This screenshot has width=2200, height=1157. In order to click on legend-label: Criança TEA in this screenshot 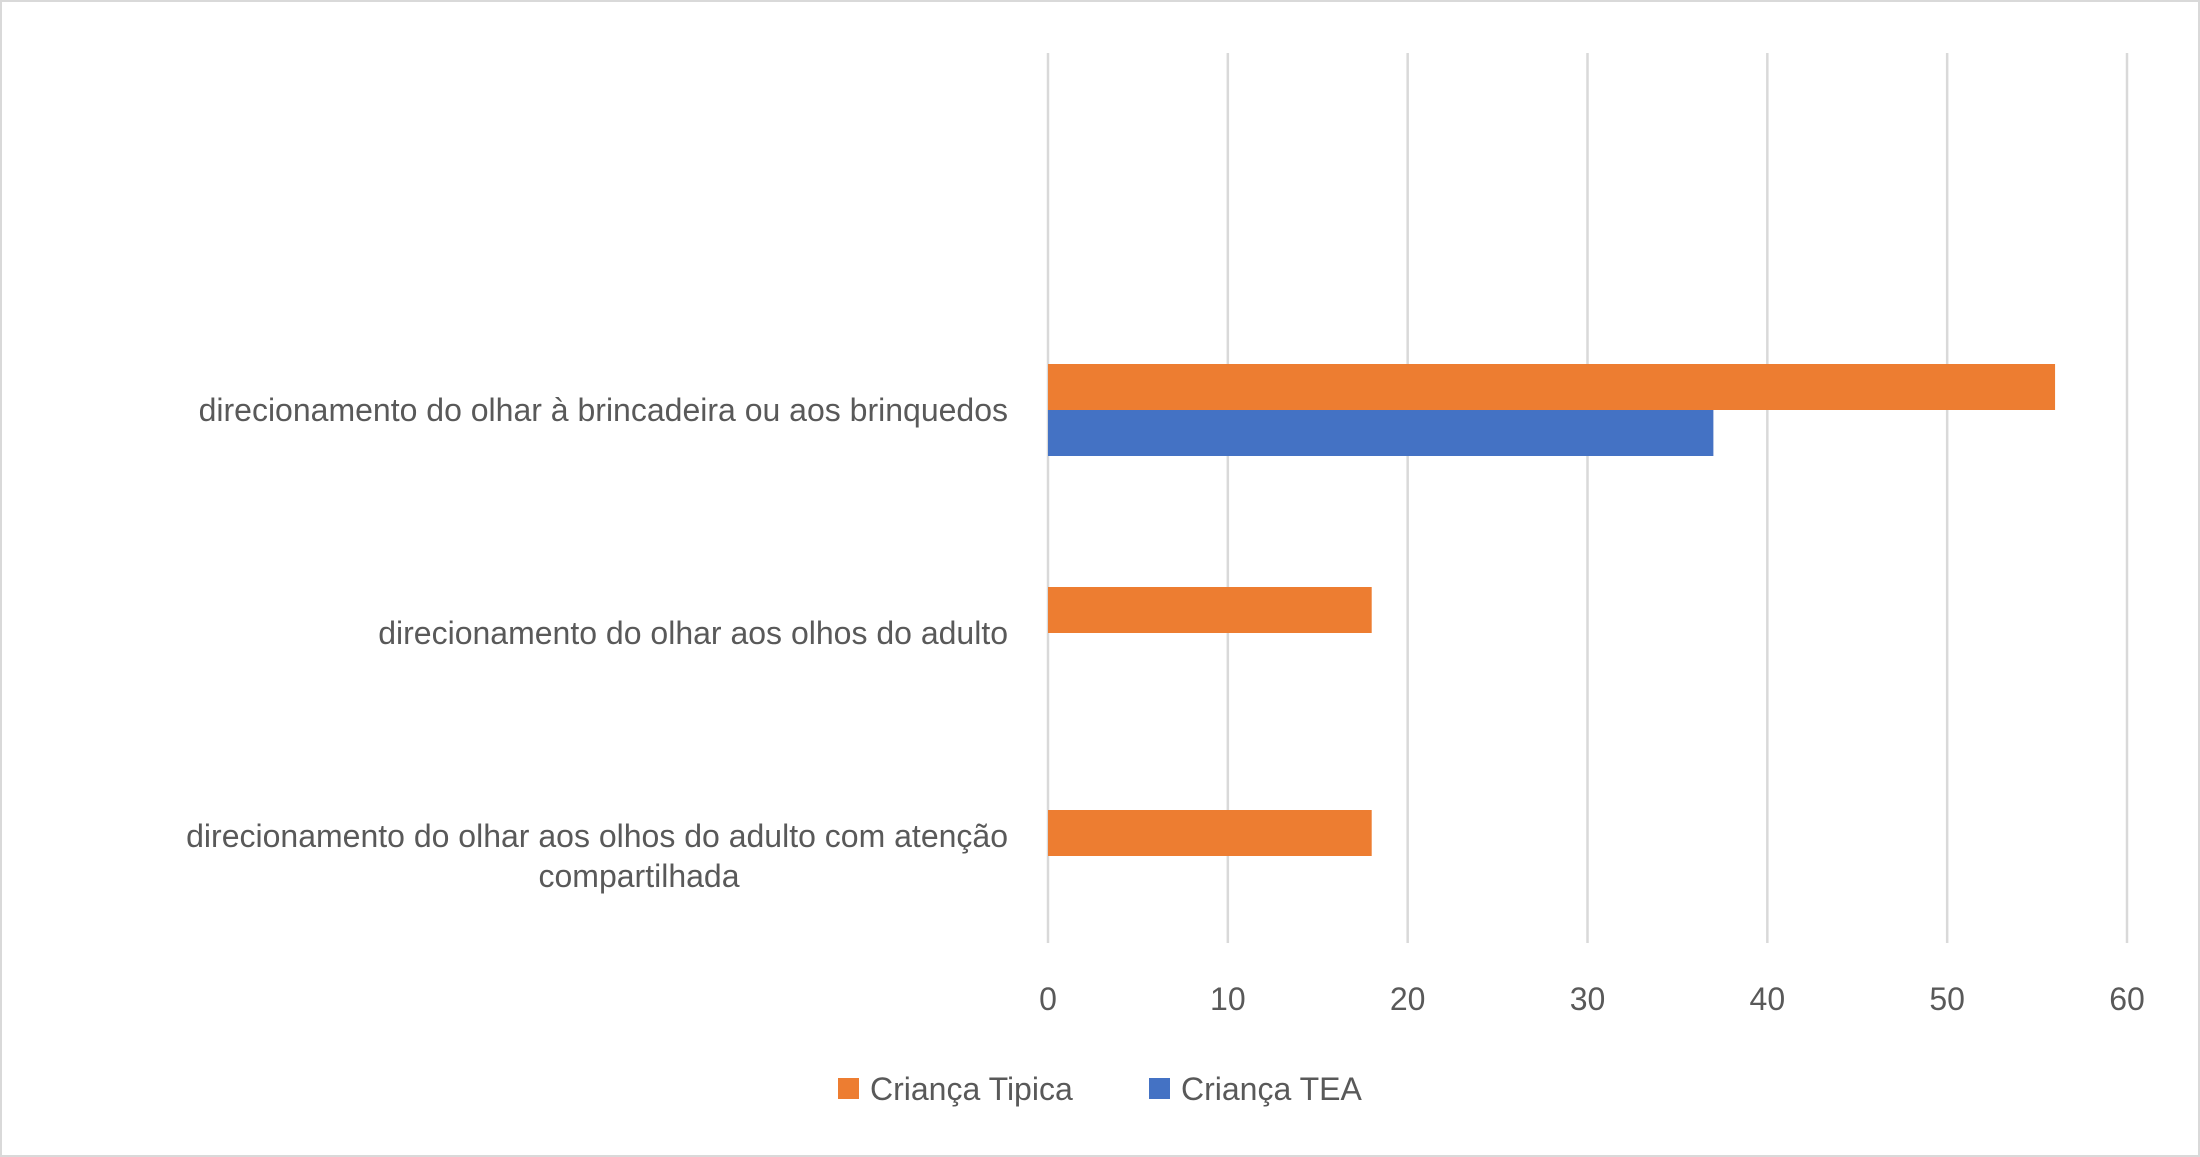, I will do `click(1271, 1089)`.